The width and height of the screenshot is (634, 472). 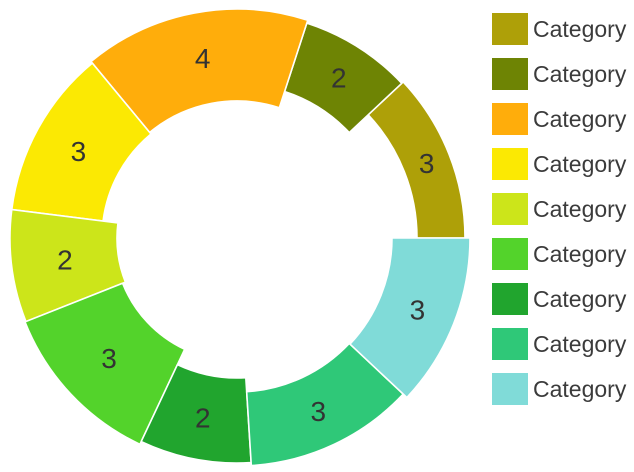 I want to click on legend-item-1: Category, so click(x=559, y=29).